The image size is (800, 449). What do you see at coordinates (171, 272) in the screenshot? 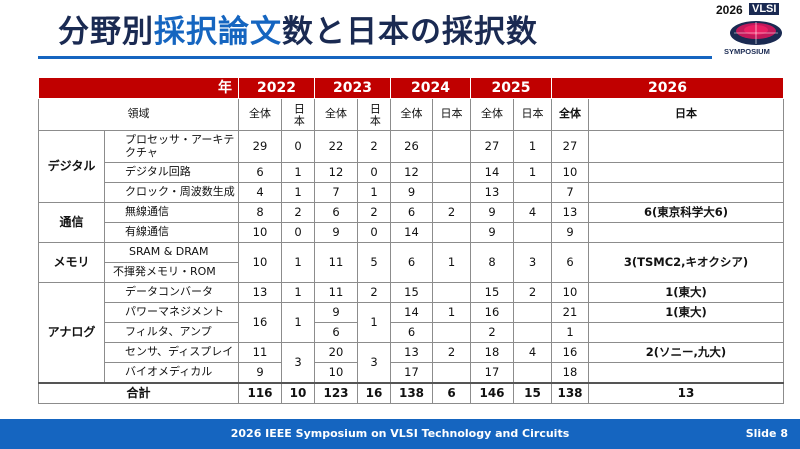
I see `field-label: 不揮発メモリ・ROM` at bounding box center [171, 272].